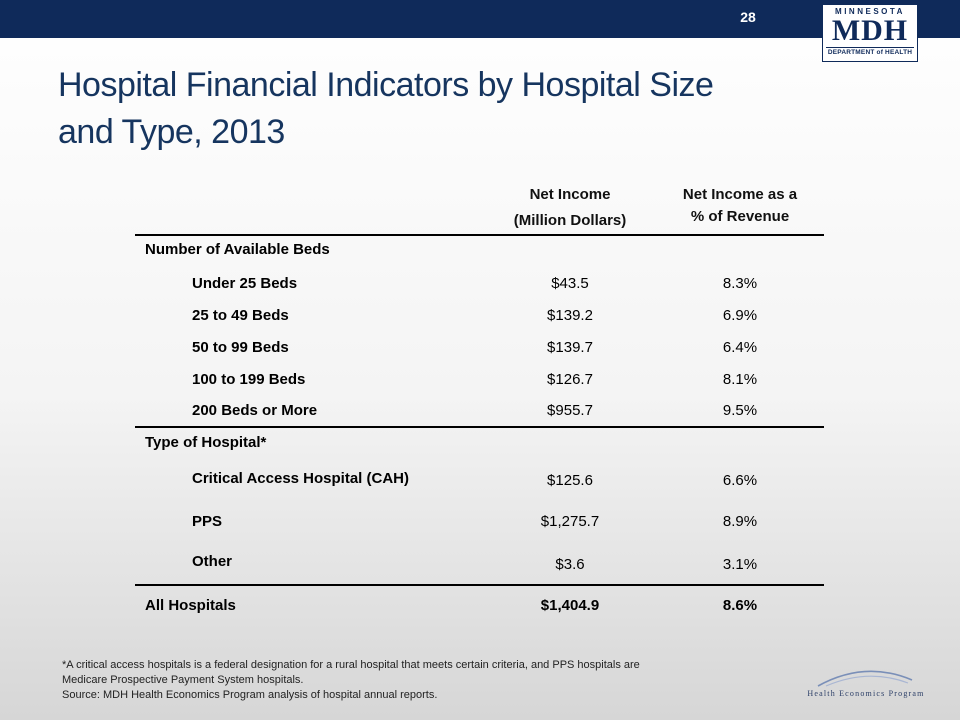 The height and width of the screenshot is (720, 960). What do you see at coordinates (865, 678) in the screenshot?
I see `program-logo-swoosh-icon` at bounding box center [865, 678].